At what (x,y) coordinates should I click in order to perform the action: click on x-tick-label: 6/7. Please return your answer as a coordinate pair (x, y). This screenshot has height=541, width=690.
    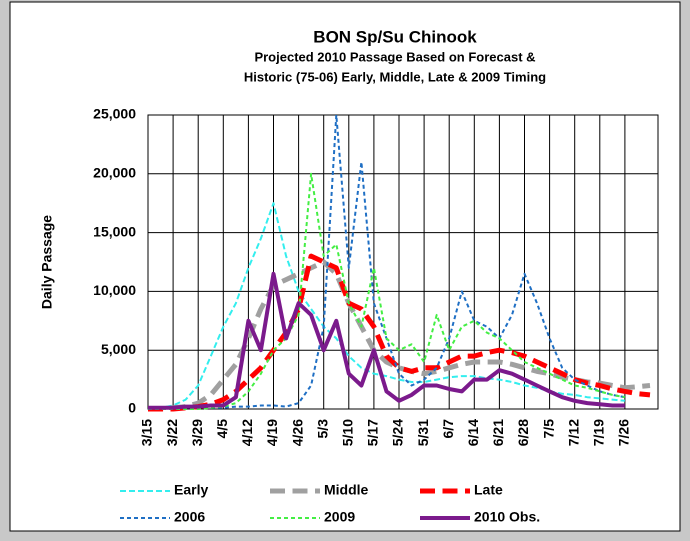
    Looking at the image, I should click on (448, 429).